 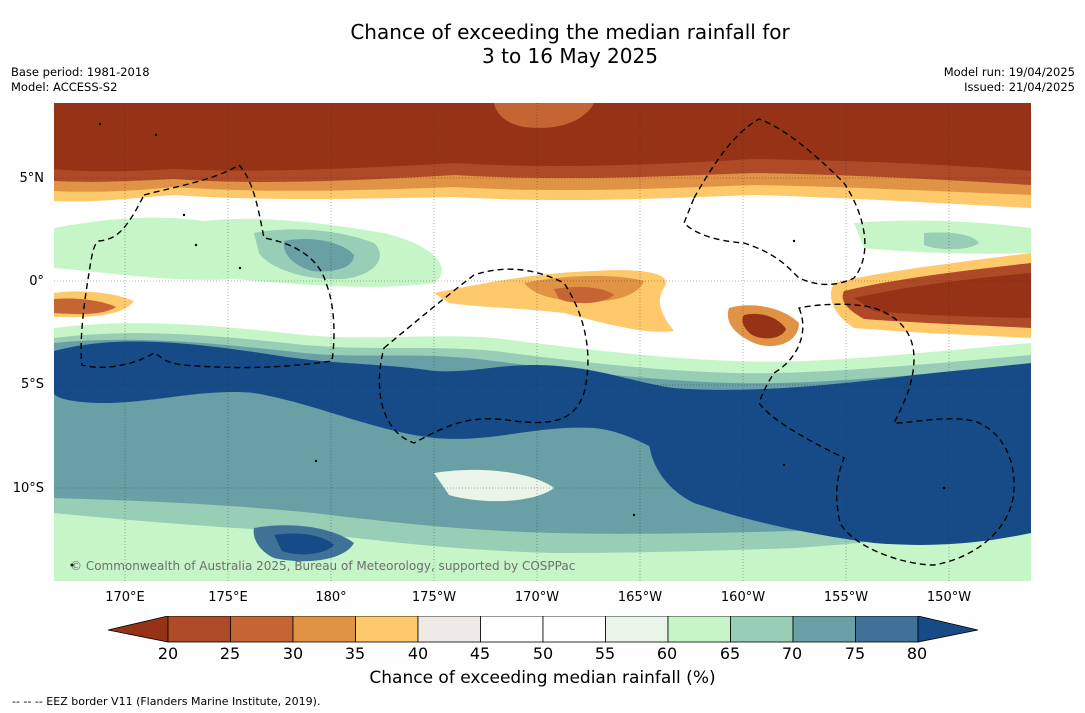 I want to click on metadata-right: Model run: 19/04/2025 Issued: 21/04/2025, so click(x=1009, y=80).